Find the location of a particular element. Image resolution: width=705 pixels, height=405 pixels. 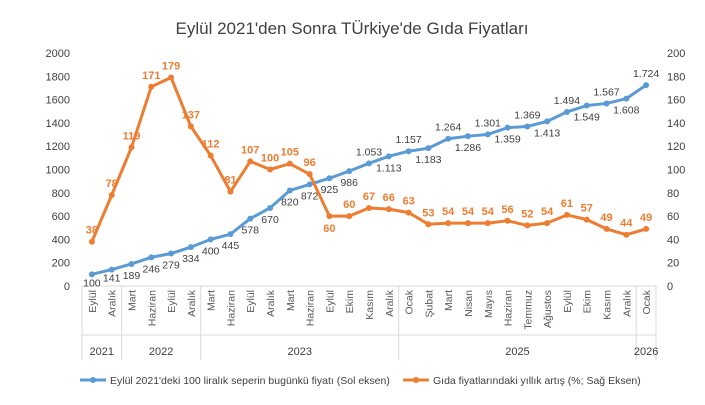

data-label: 925 is located at coordinates (330, 190).